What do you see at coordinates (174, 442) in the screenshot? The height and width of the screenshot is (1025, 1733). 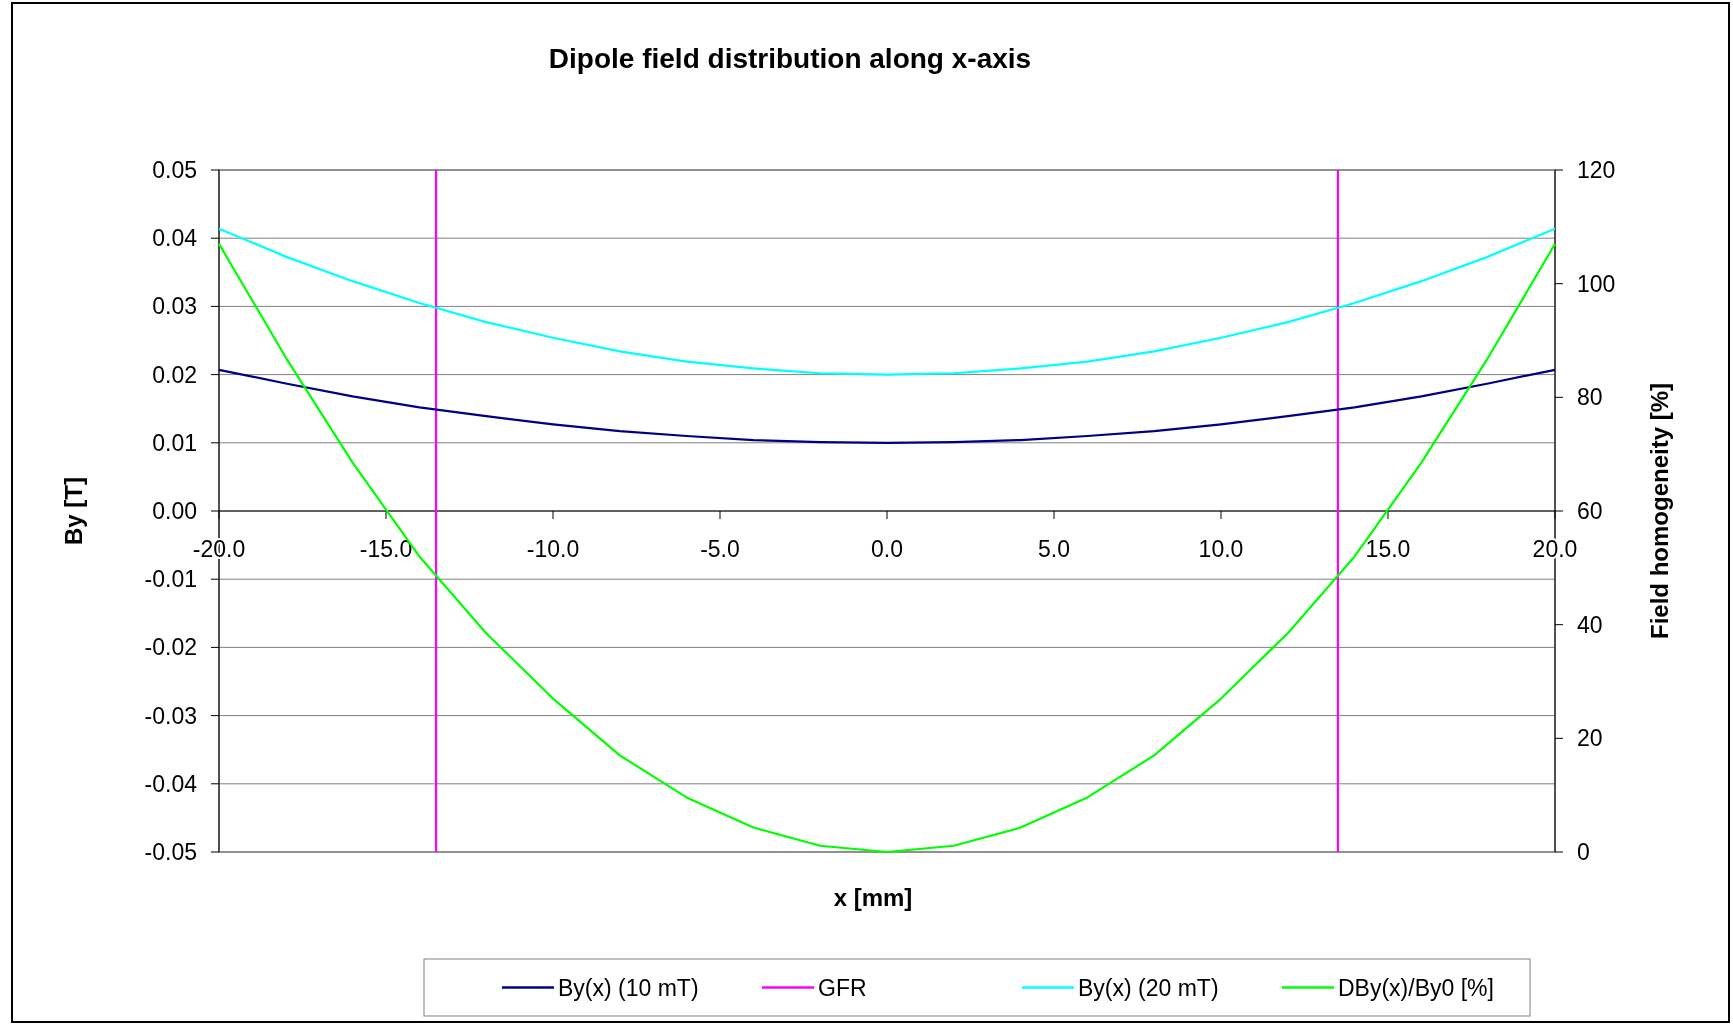 I see `y-tick-label: 0.01` at bounding box center [174, 442].